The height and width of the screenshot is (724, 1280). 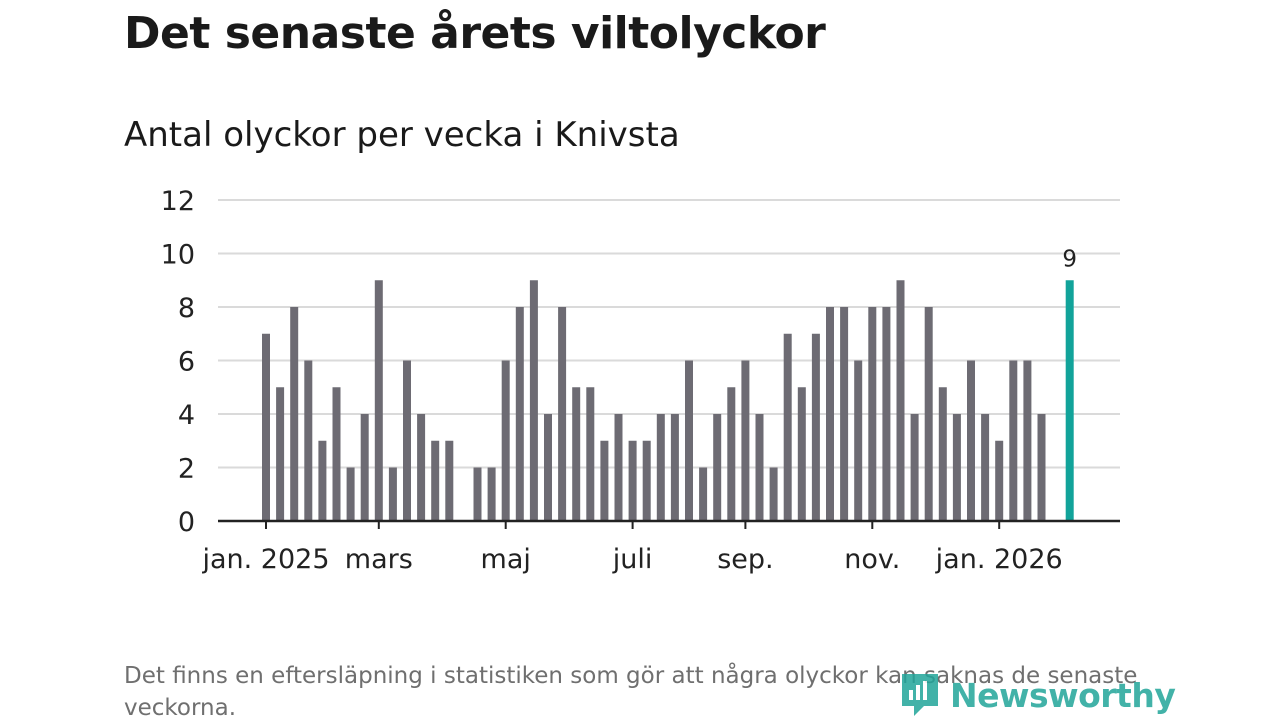 What do you see at coordinates (178, 255) in the screenshot?
I see `y-tick-label: 10` at bounding box center [178, 255].